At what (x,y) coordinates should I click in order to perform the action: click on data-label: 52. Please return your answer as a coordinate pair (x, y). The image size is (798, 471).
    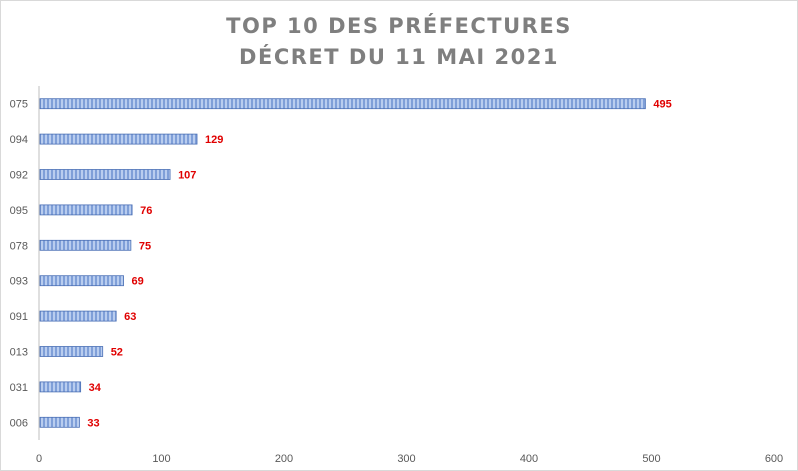
    Looking at the image, I should click on (117, 353).